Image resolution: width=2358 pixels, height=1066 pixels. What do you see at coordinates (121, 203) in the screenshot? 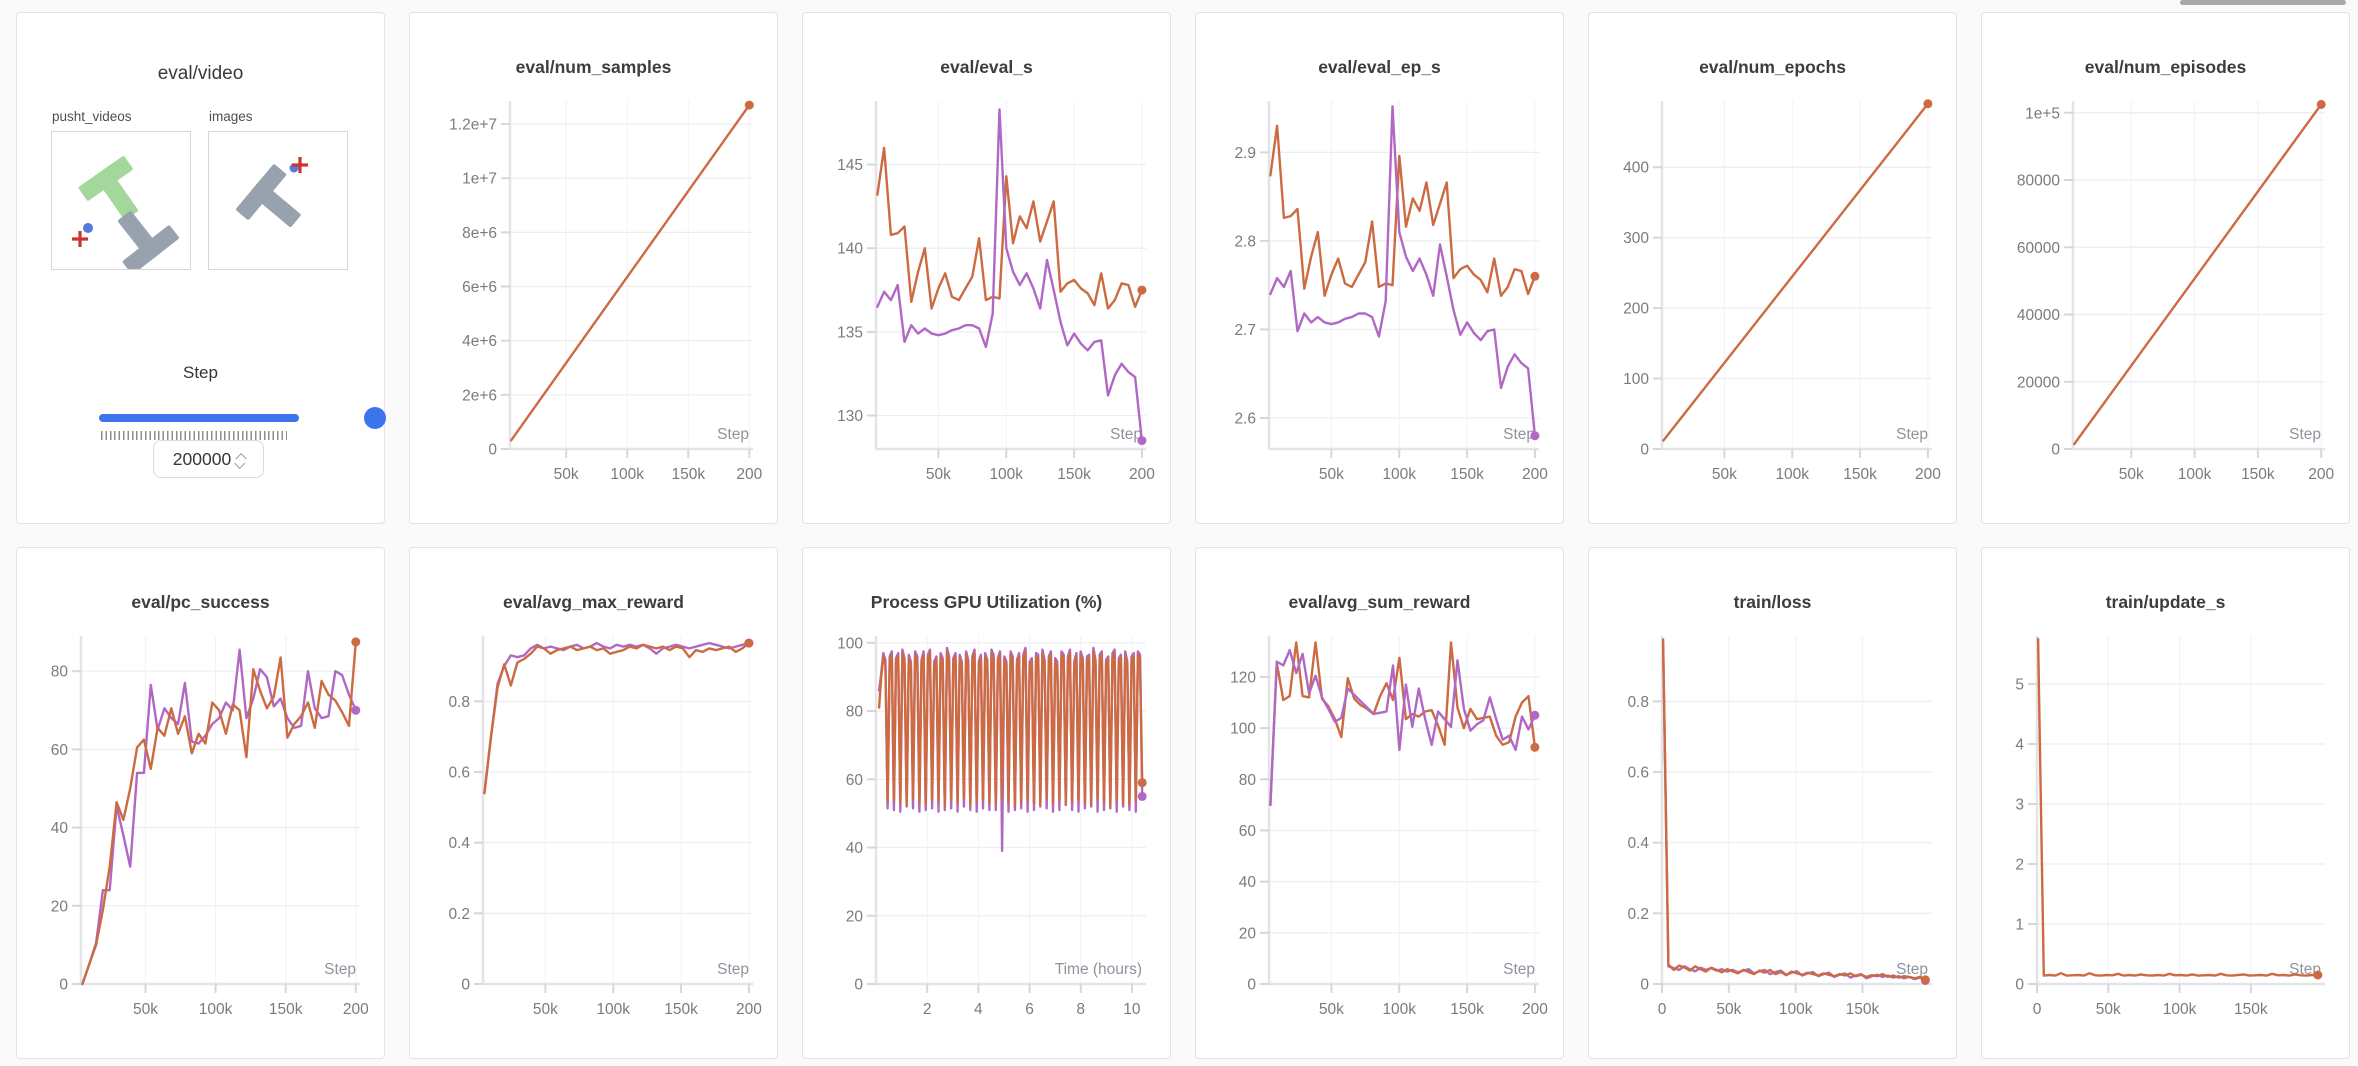
I see `video-thumbnail-pusht-videos` at bounding box center [121, 203].